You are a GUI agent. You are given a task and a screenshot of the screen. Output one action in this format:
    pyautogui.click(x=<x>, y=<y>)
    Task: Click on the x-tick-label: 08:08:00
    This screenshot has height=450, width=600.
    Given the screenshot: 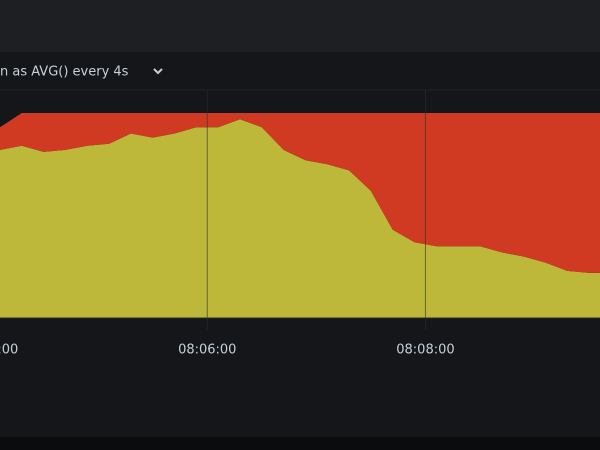 What is the action you would take?
    pyautogui.click(x=425, y=350)
    